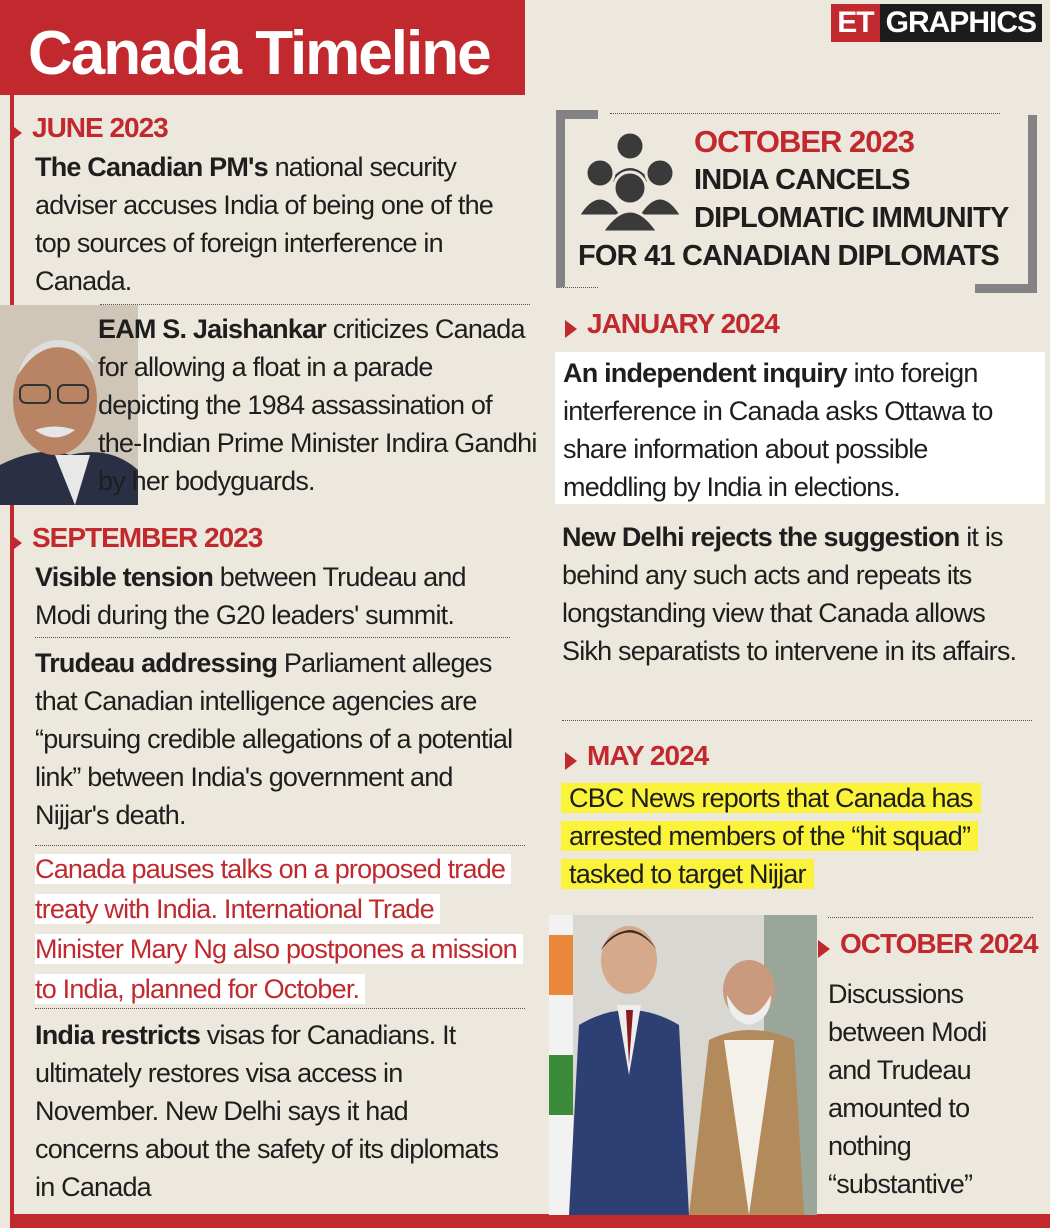 The height and width of the screenshot is (1228, 1050). I want to click on title-banner: Canada Timeline, so click(262, 47).